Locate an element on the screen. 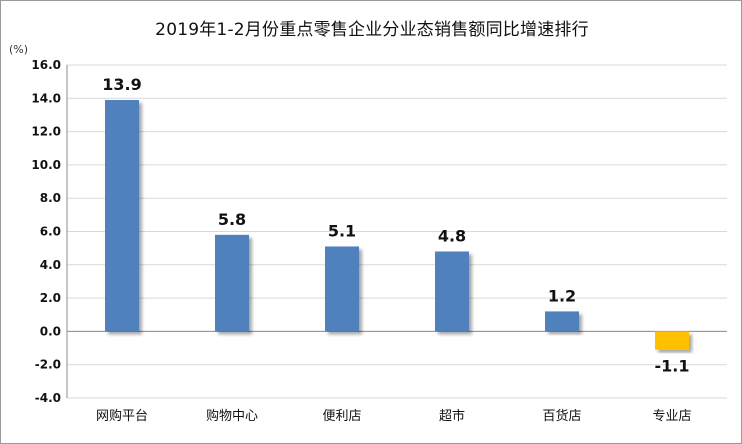 Image resolution: width=742 pixels, height=444 pixels. y-tick-label: -4.0 is located at coordinates (48, 398).